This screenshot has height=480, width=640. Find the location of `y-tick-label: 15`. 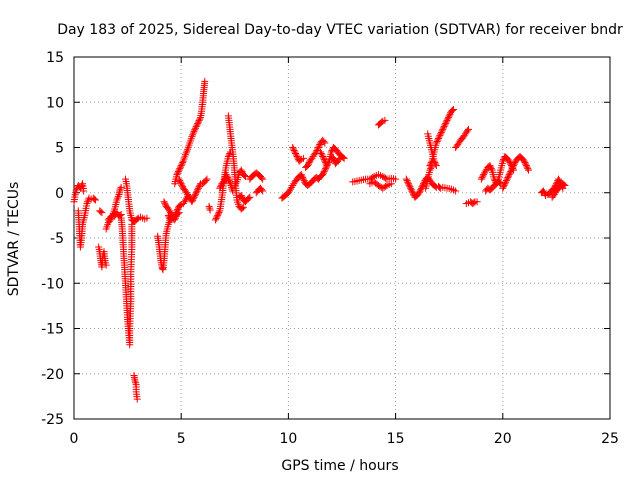

y-tick-label: 15 is located at coordinates (55, 58).